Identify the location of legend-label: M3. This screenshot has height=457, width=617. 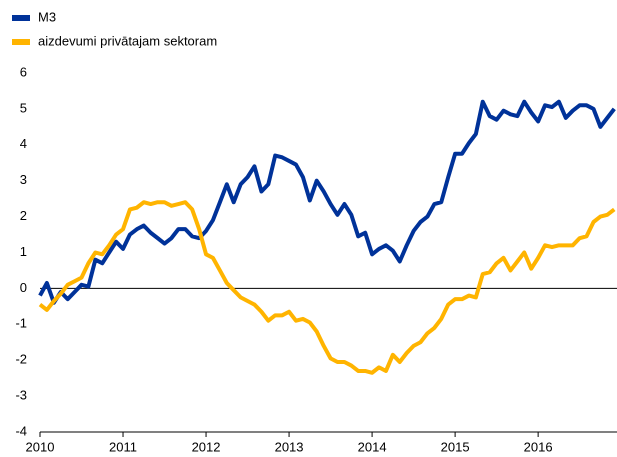
(47, 16).